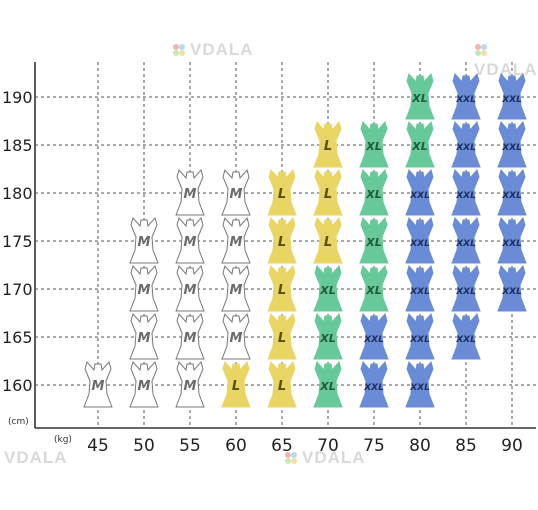 The image size is (538, 510). Describe the element at coordinates (190, 446) in the screenshot. I see `x-tick-label: 55` at that location.